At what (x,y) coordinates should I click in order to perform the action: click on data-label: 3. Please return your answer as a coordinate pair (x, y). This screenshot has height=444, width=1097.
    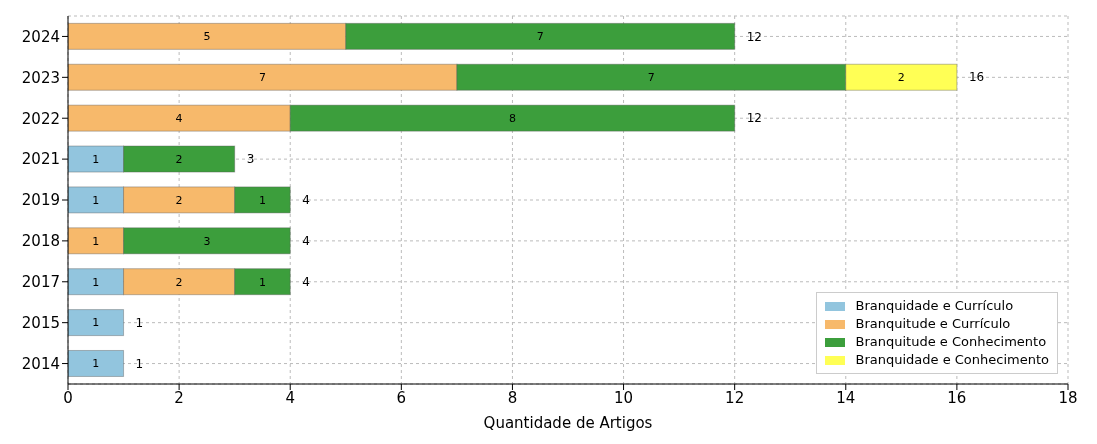
    Looking at the image, I should click on (207, 241).